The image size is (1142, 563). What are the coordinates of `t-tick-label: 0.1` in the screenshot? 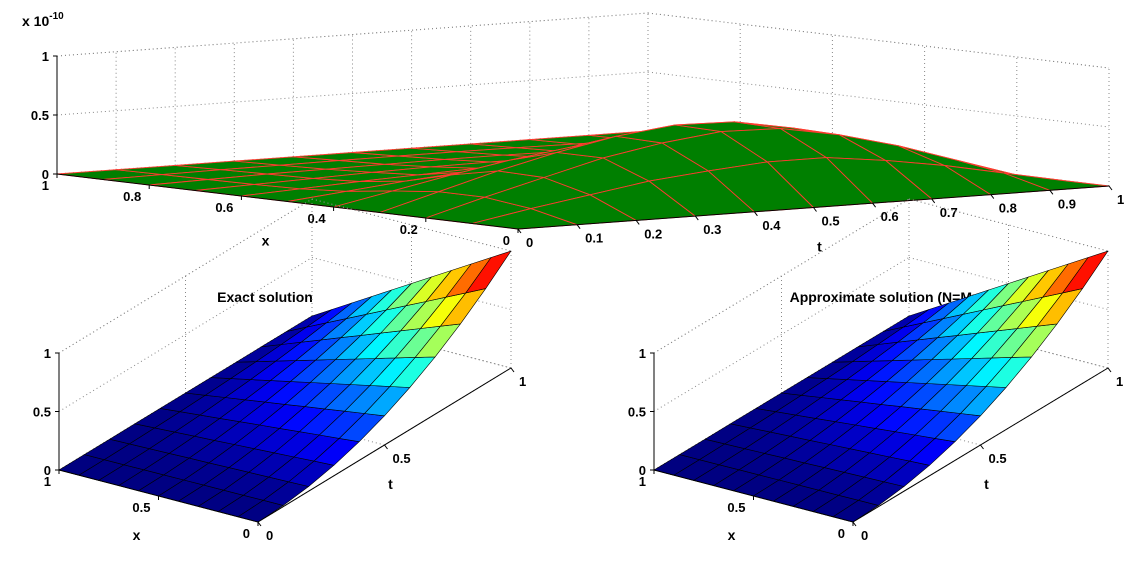 It's located at (594, 238).